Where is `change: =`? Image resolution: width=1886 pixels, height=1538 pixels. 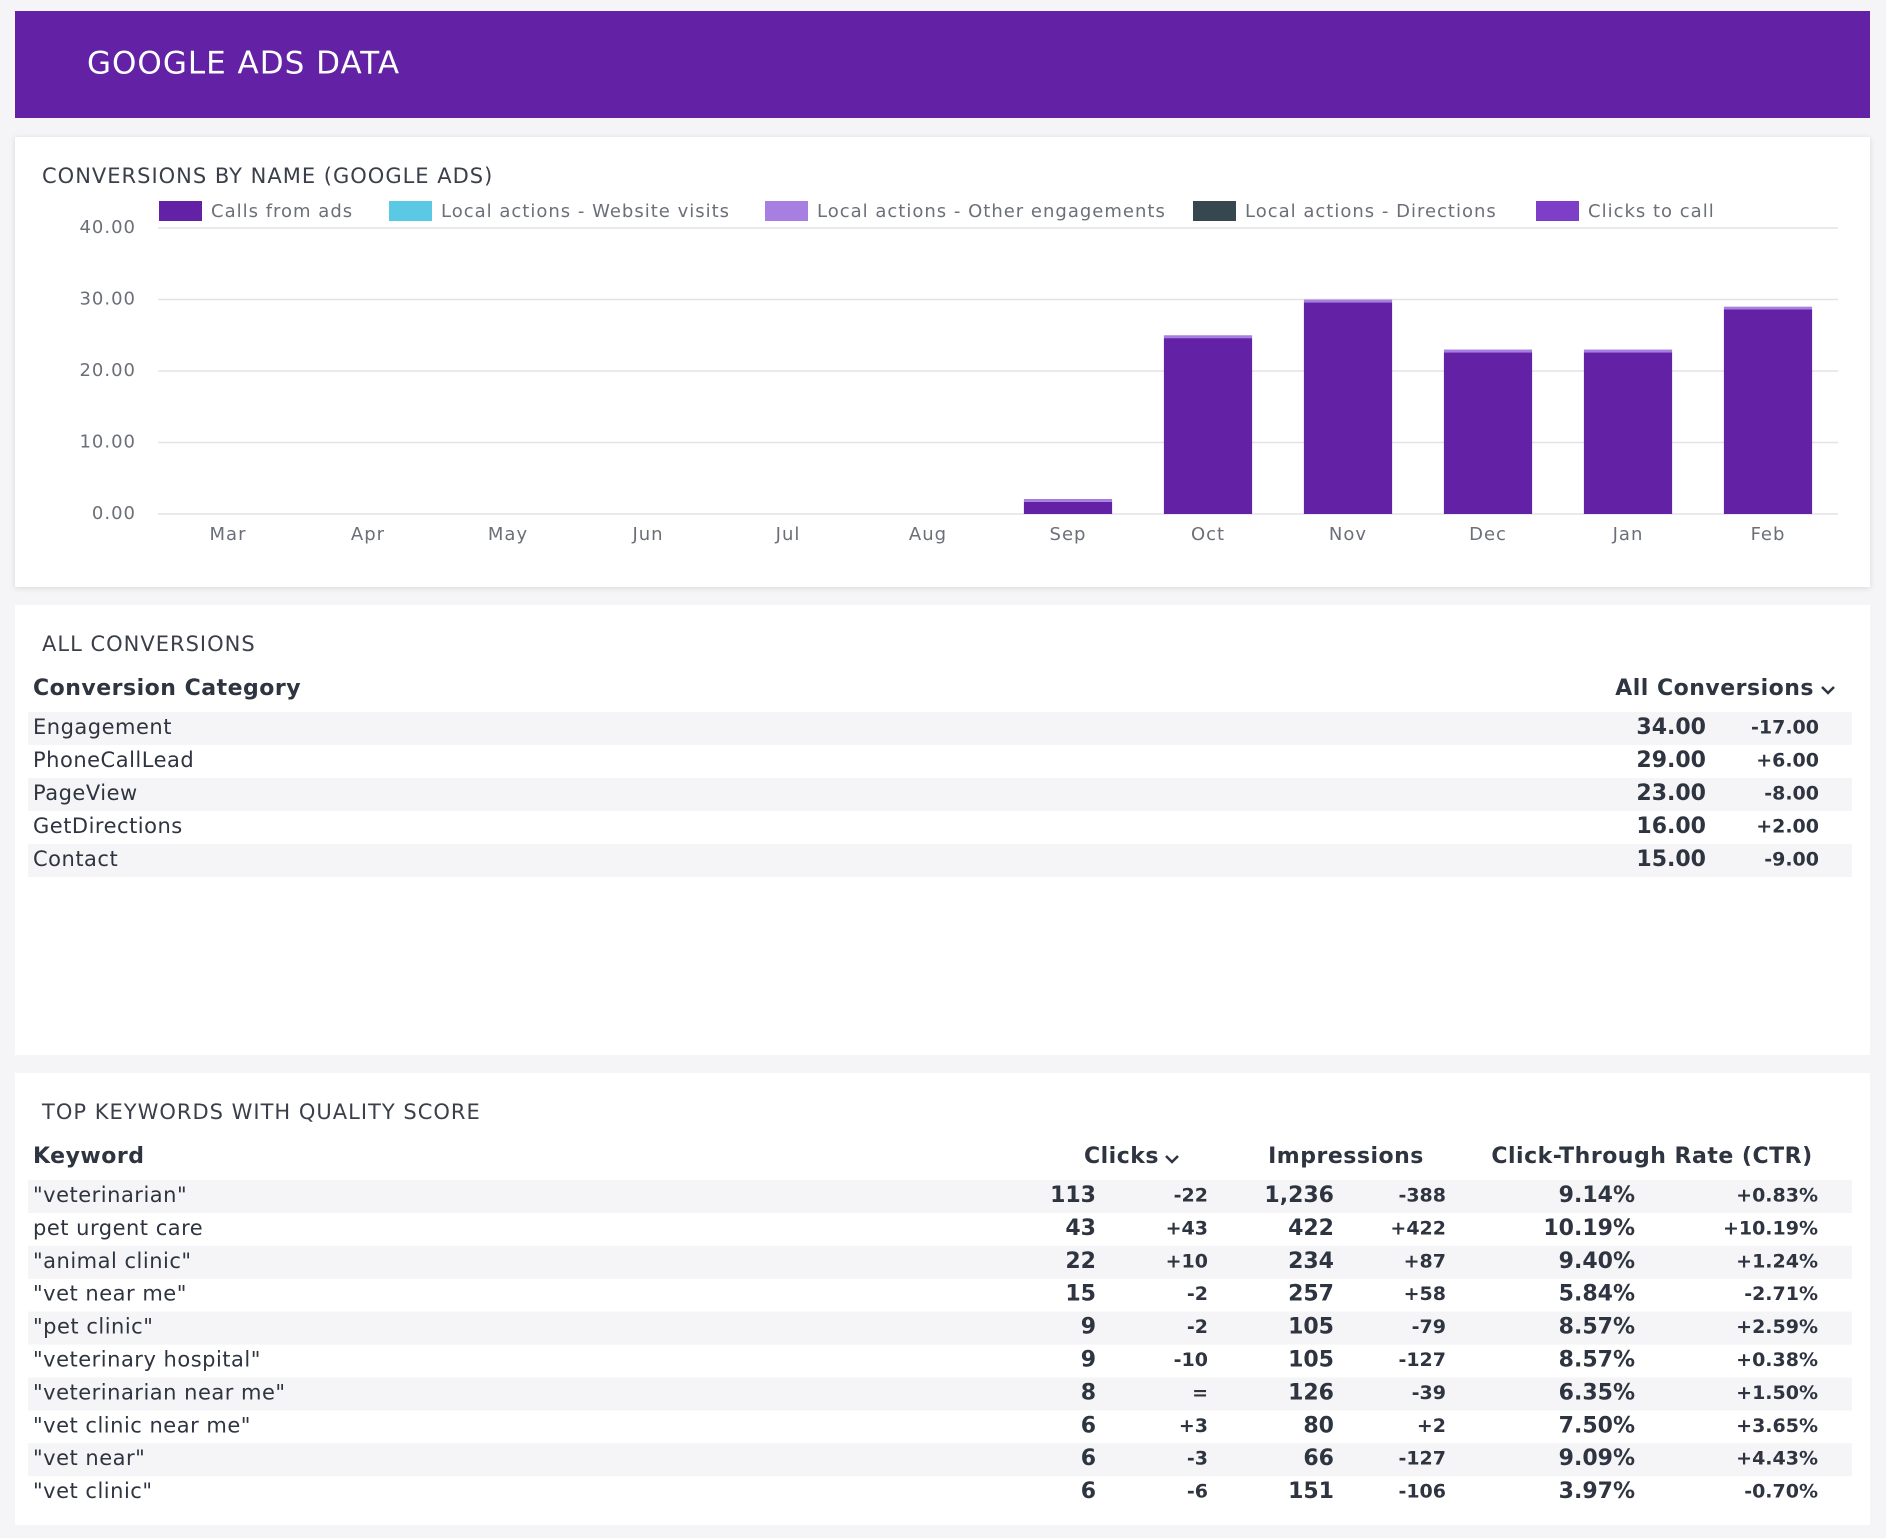
change: = is located at coordinates (1200, 1393).